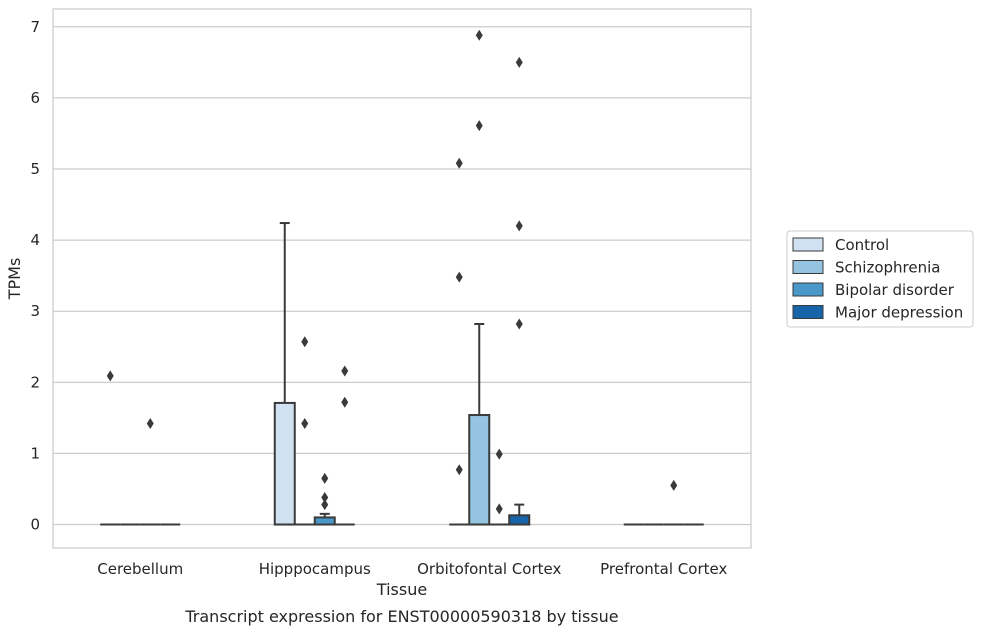 This screenshot has width=983, height=634. What do you see at coordinates (140, 569) in the screenshot?
I see `x-tick-label: Cerebellum` at bounding box center [140, 569].